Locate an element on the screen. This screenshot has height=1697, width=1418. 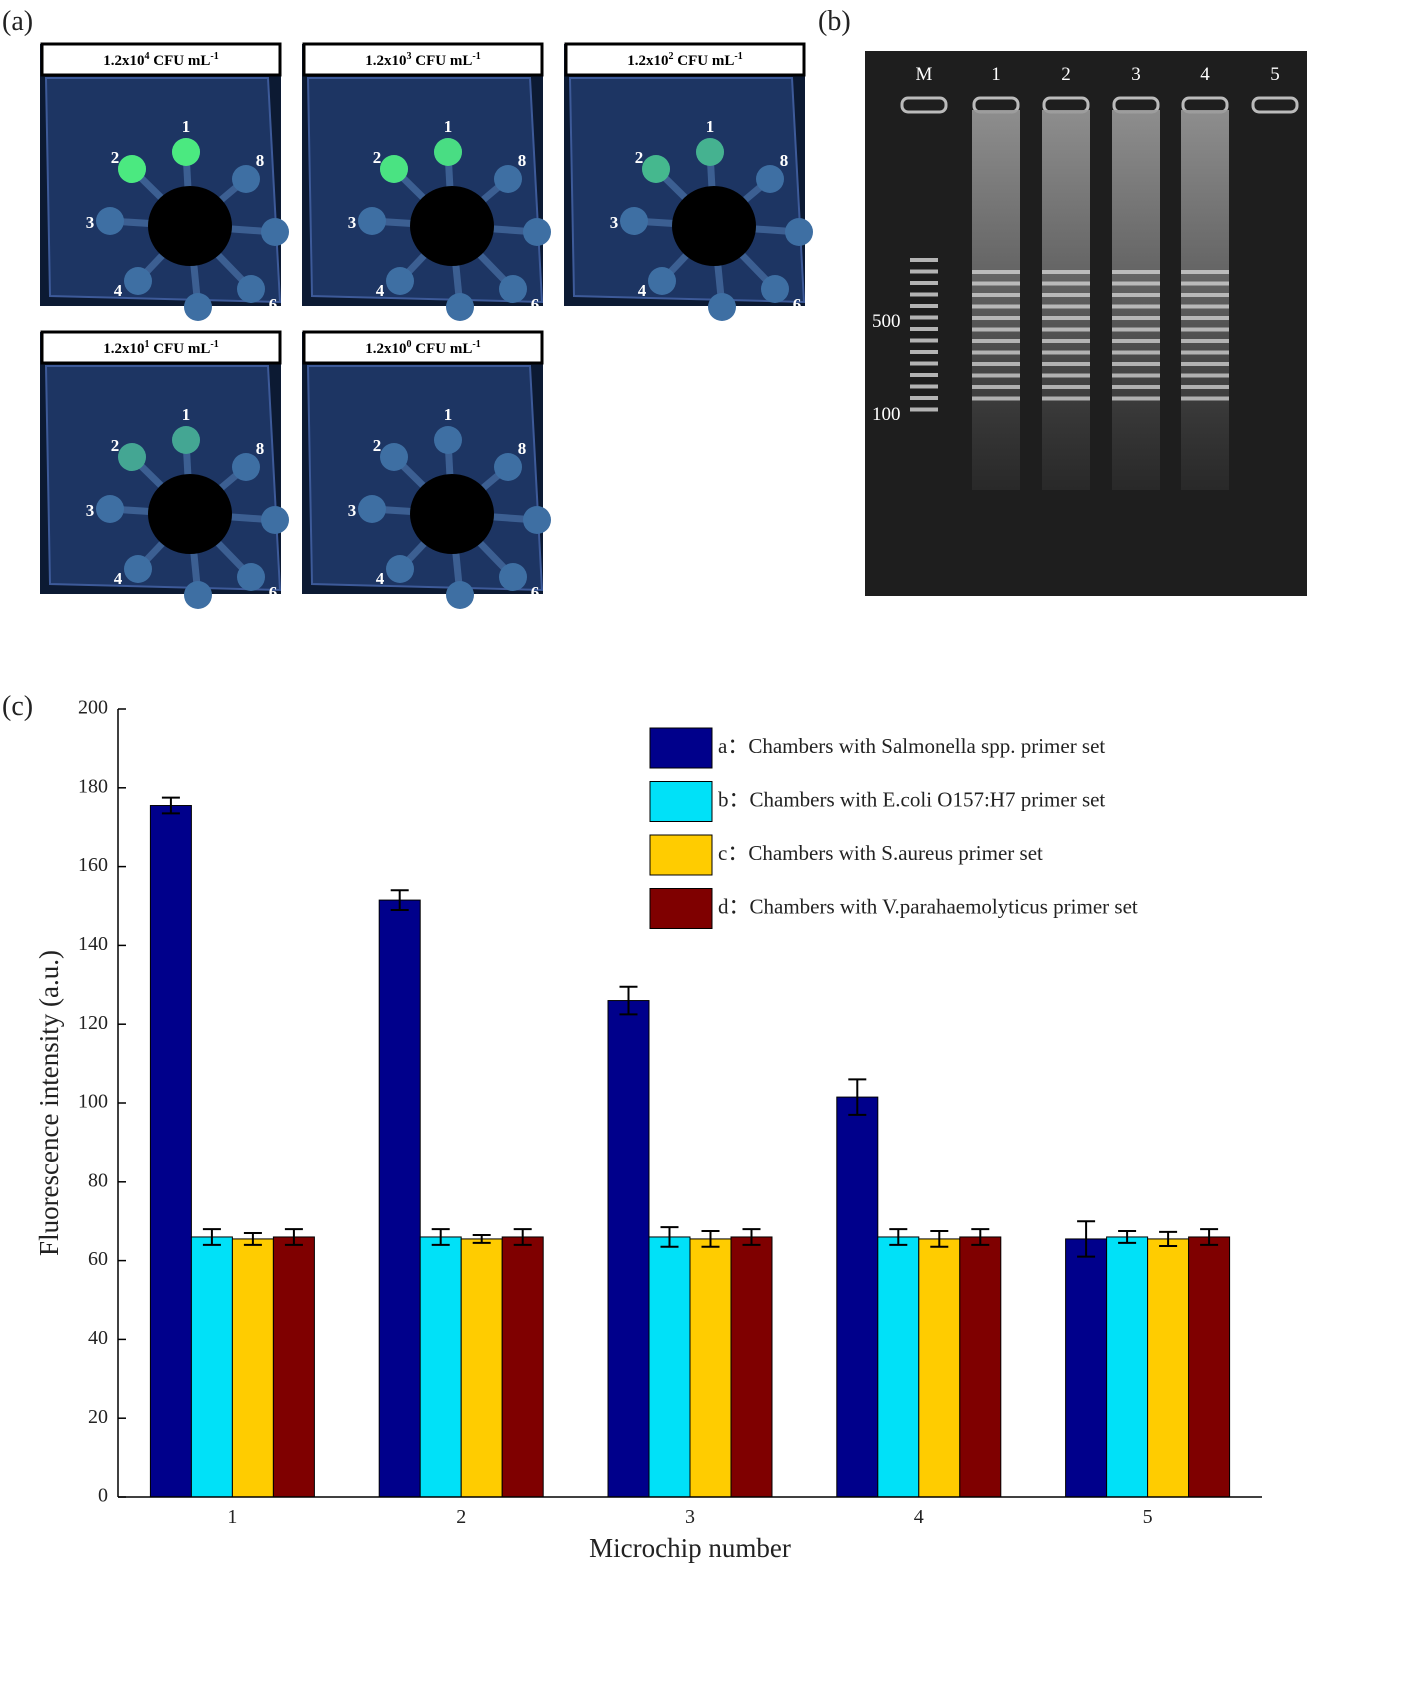
y-tick-label: 60 is located at coordinates (98, 1259).